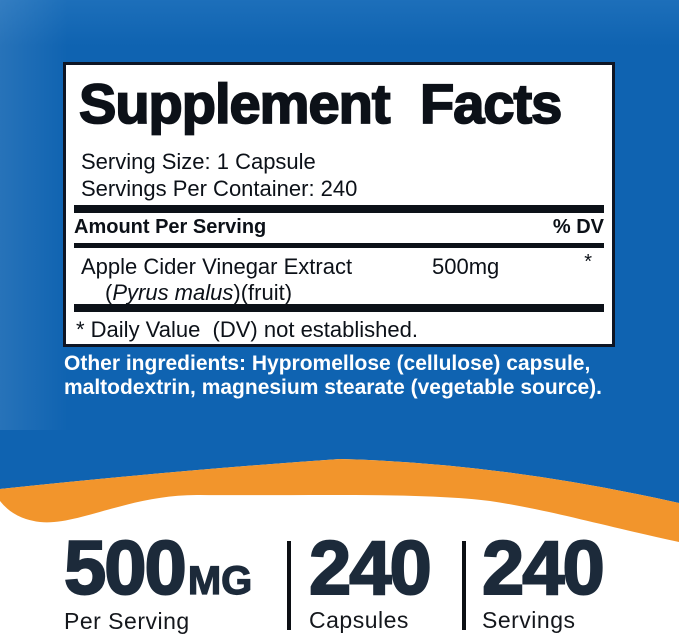  What do you see at coordinates (125, 568) in the screenshot?
I see `stat-value: 500` at bounding box center [125, 568].